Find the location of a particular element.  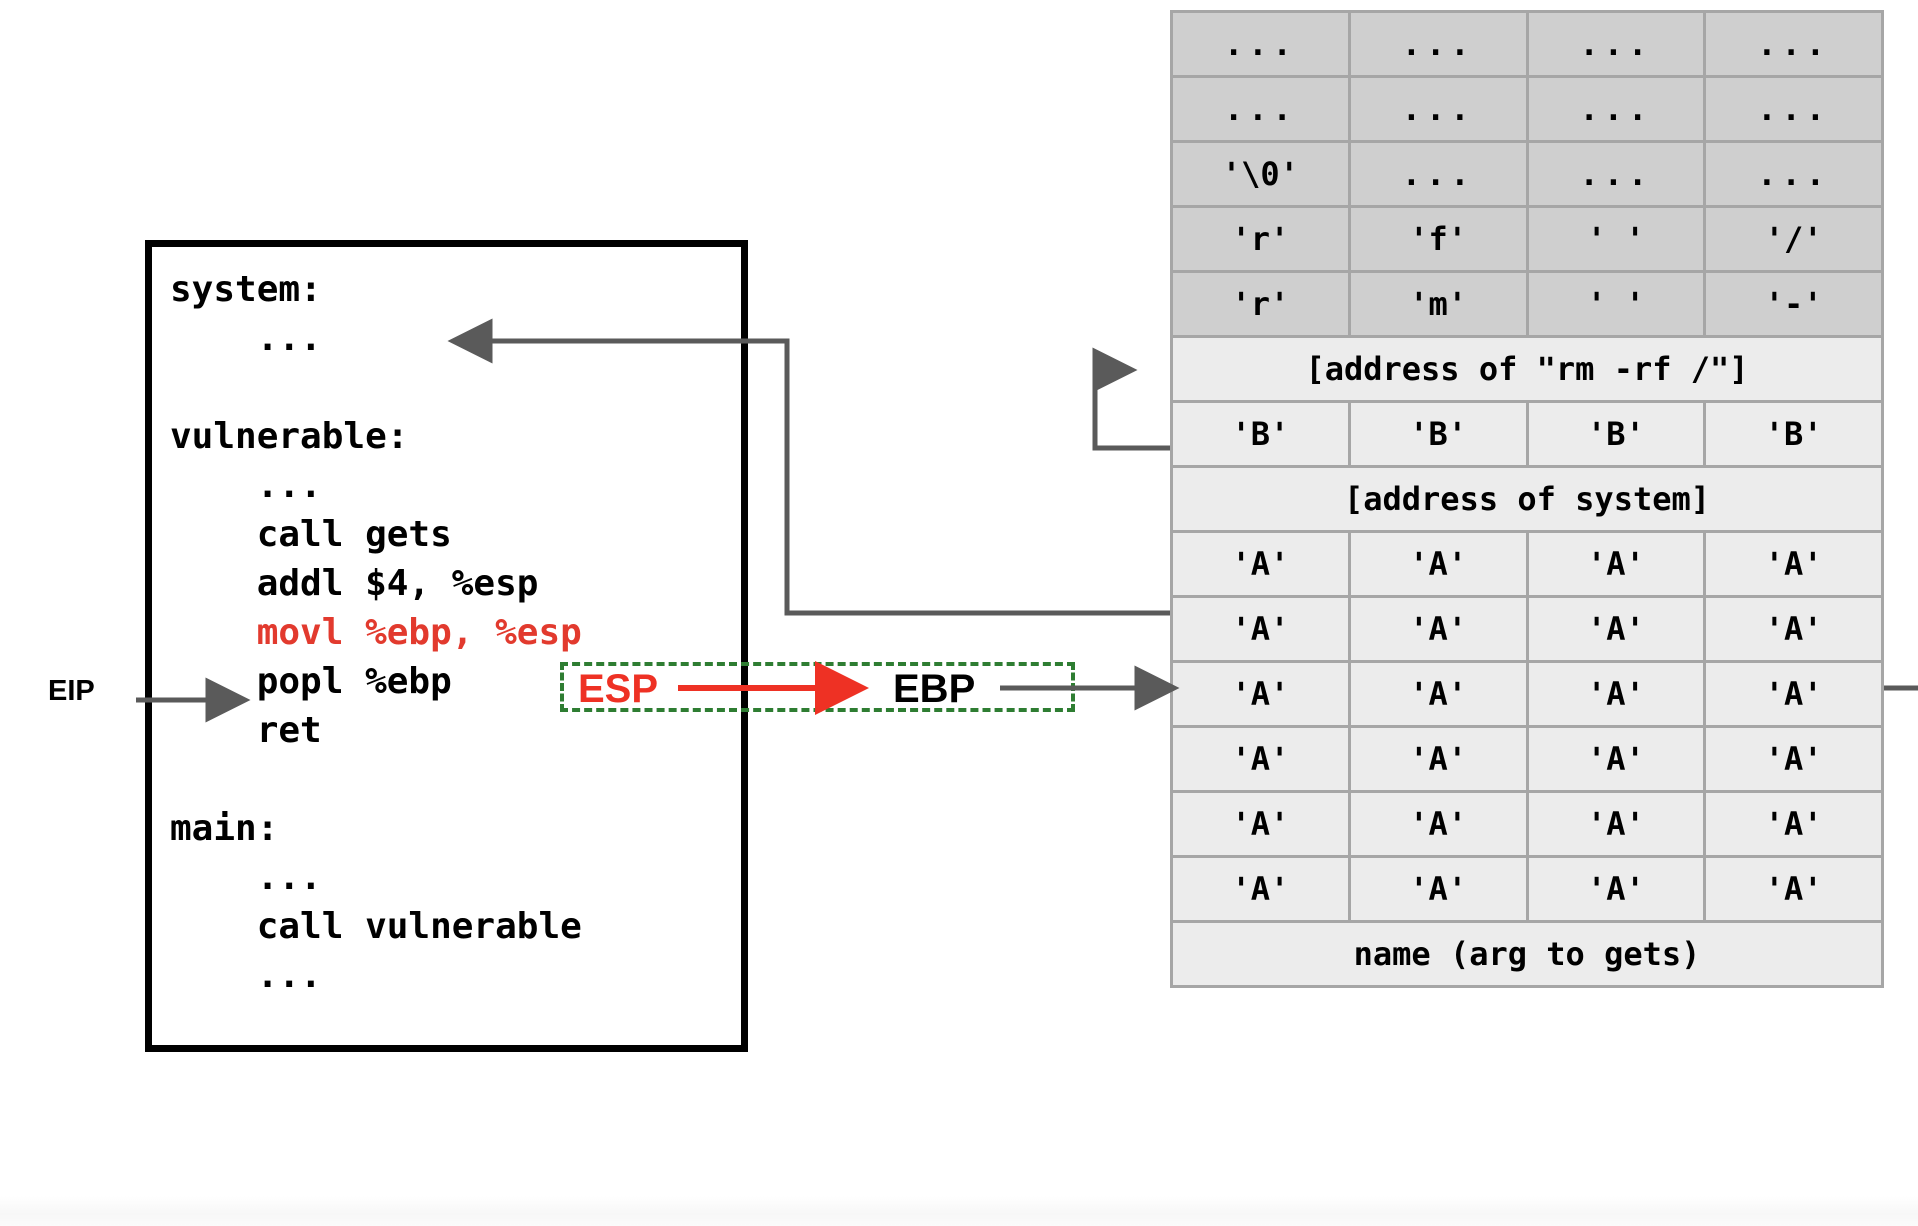

memory-cell: 'm' is located at coordinates (1438, 304).